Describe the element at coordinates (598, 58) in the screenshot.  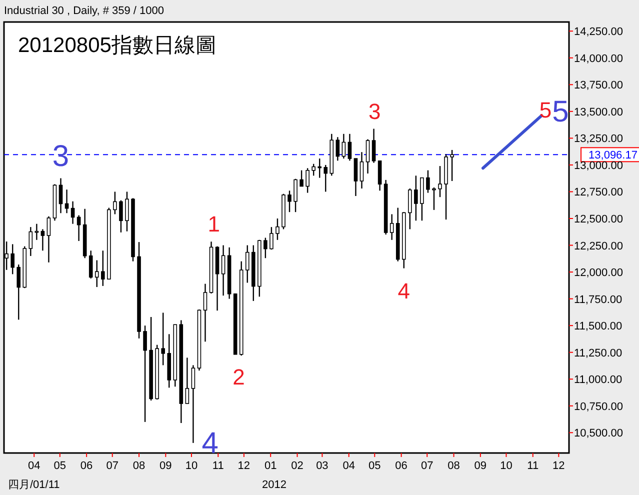
I see `y-tick-label: 14,000.00` at that location.